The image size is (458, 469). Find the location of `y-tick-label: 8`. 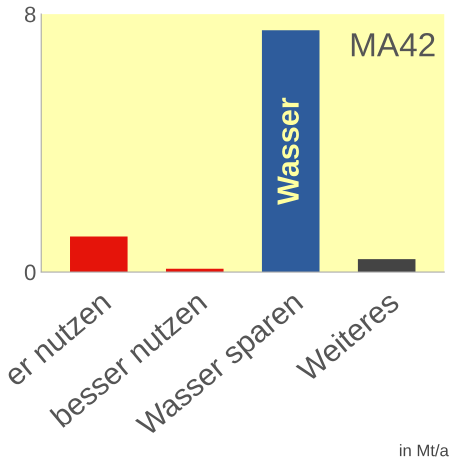

y-tick-label: 8 is located at coordinates (30, 14).